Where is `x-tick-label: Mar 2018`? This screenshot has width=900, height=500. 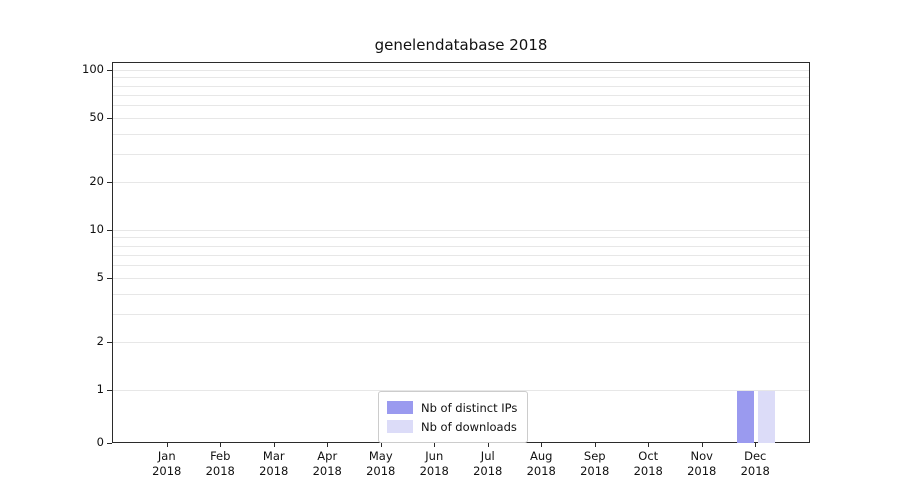 x-tick-label: Mar 2018 is located at coordinates (274, 463).